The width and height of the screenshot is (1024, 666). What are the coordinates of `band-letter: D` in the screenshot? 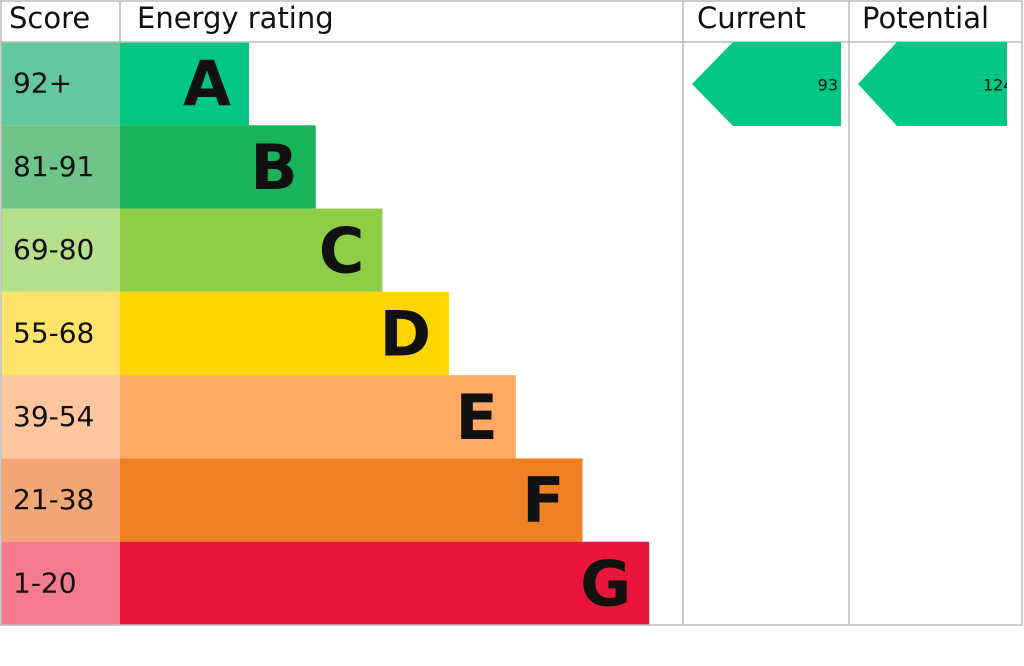 It's located at (405, 334).